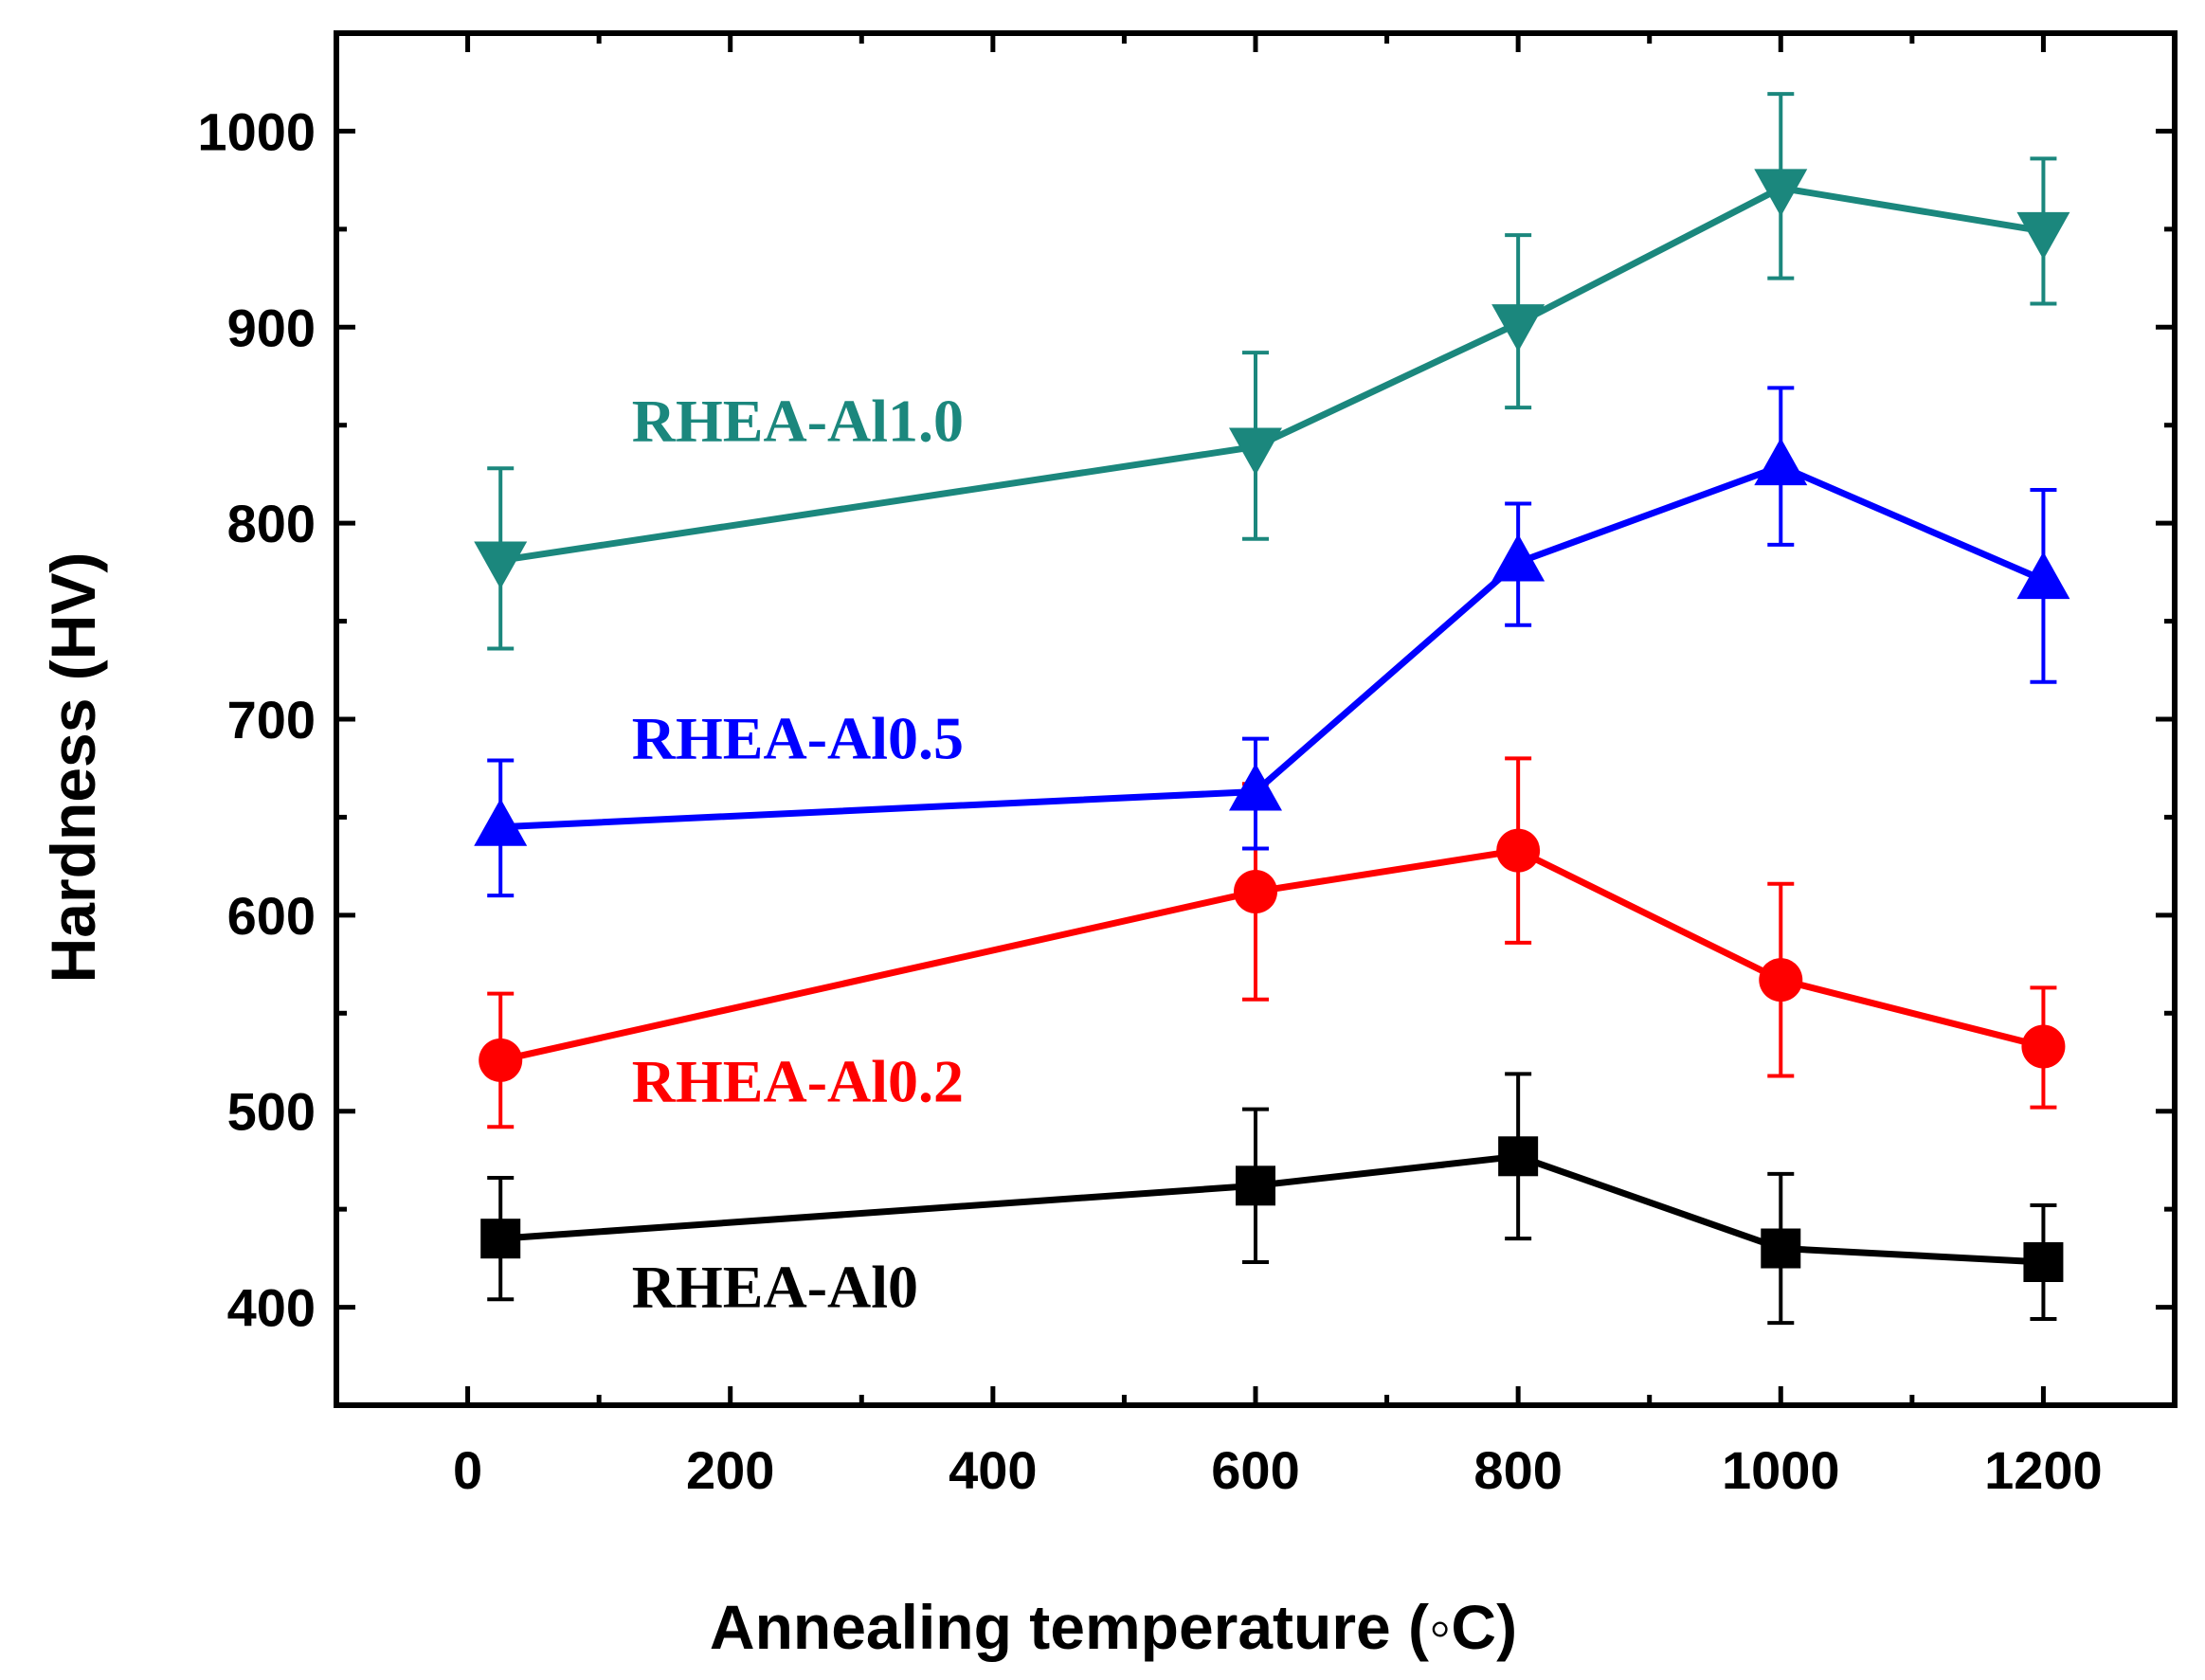 Image resolution: width=2205 pixels, height=1680 pixels. Describe the element at coordinates (73, 768) in the screenshot. I see `y-axis-title: Hardness (HV)` at that location.